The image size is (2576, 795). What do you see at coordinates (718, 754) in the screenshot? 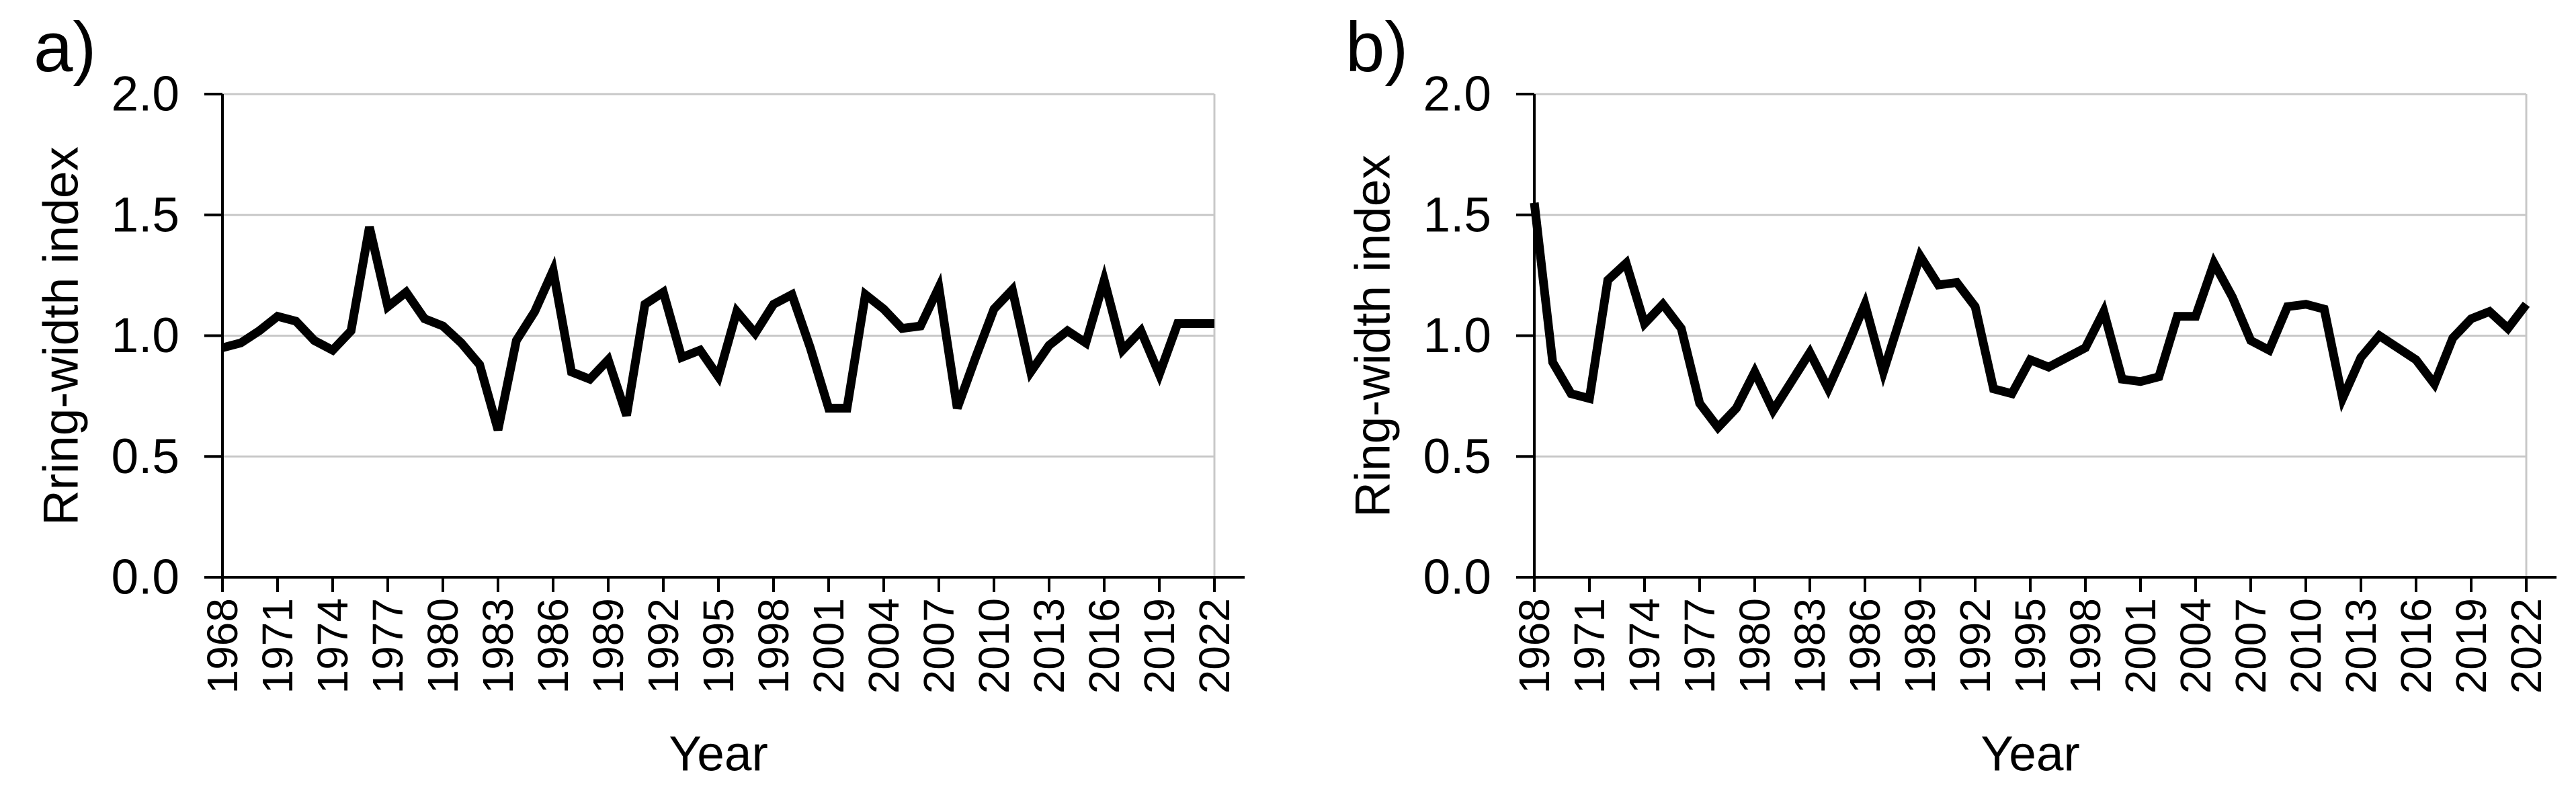
I see `panel-a-x-axis-title: Year` at bounding box center [718, 754].